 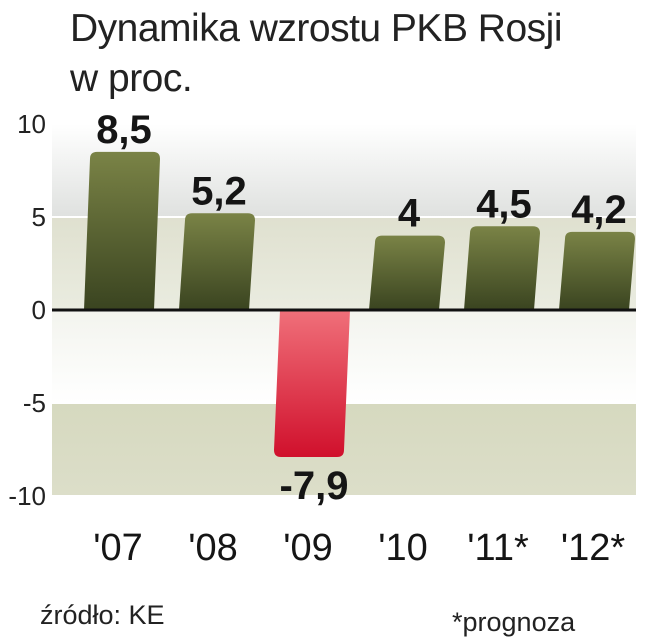 I want to click on x-tick-label: '09, so click(x=308, y=548).